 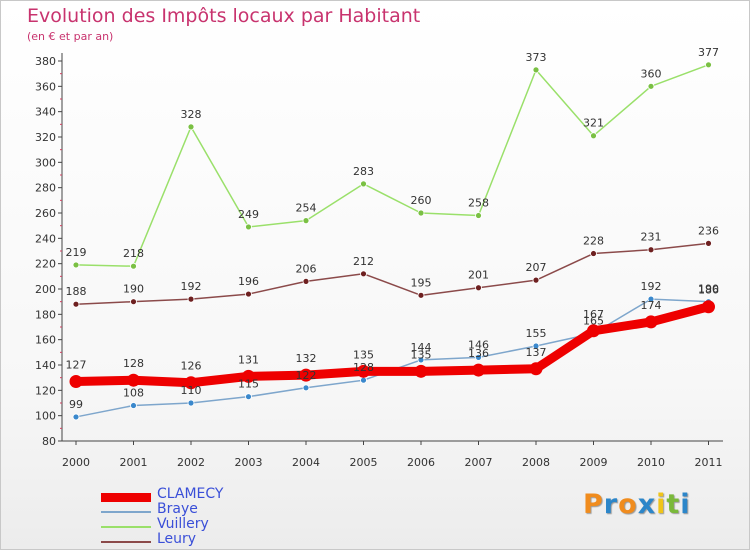 What do you see at coordinates (363, 261) in the screenshot?
I see `data-label: 212` at bounding box center [363, 261].